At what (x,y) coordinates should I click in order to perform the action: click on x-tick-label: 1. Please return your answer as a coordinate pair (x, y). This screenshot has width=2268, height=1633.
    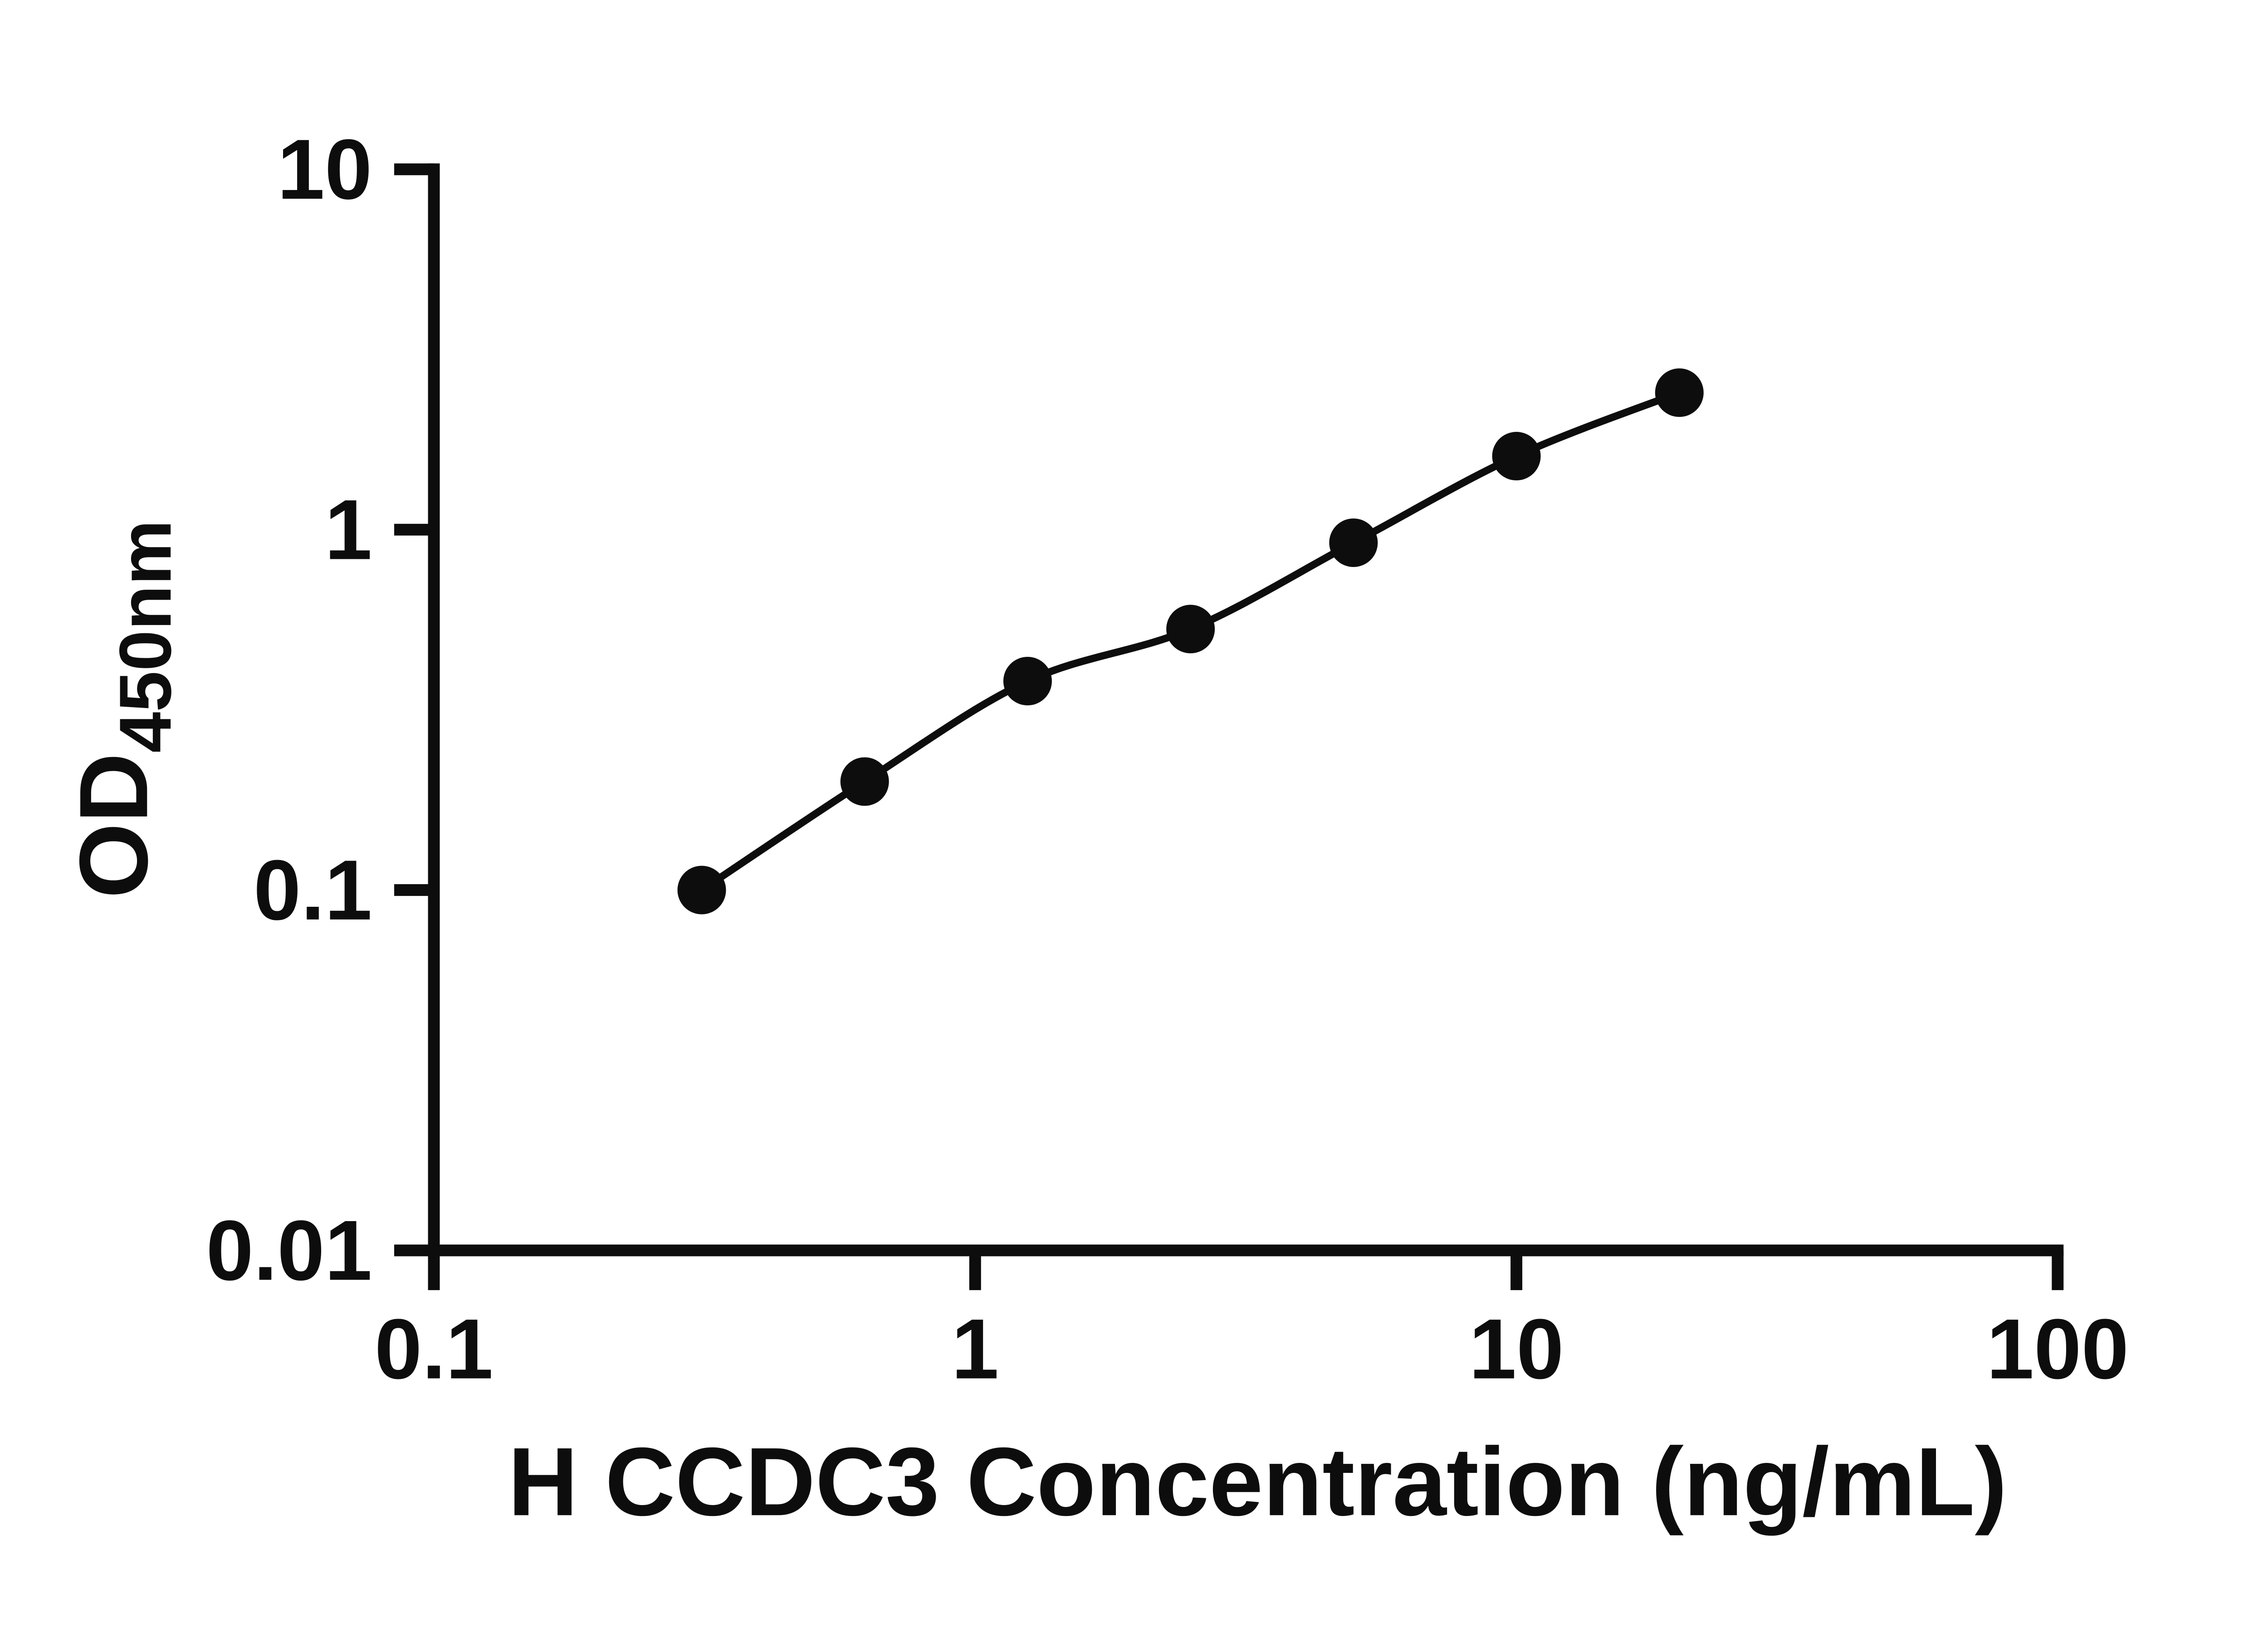
    Looking at the image, I should click on (976, 1349).